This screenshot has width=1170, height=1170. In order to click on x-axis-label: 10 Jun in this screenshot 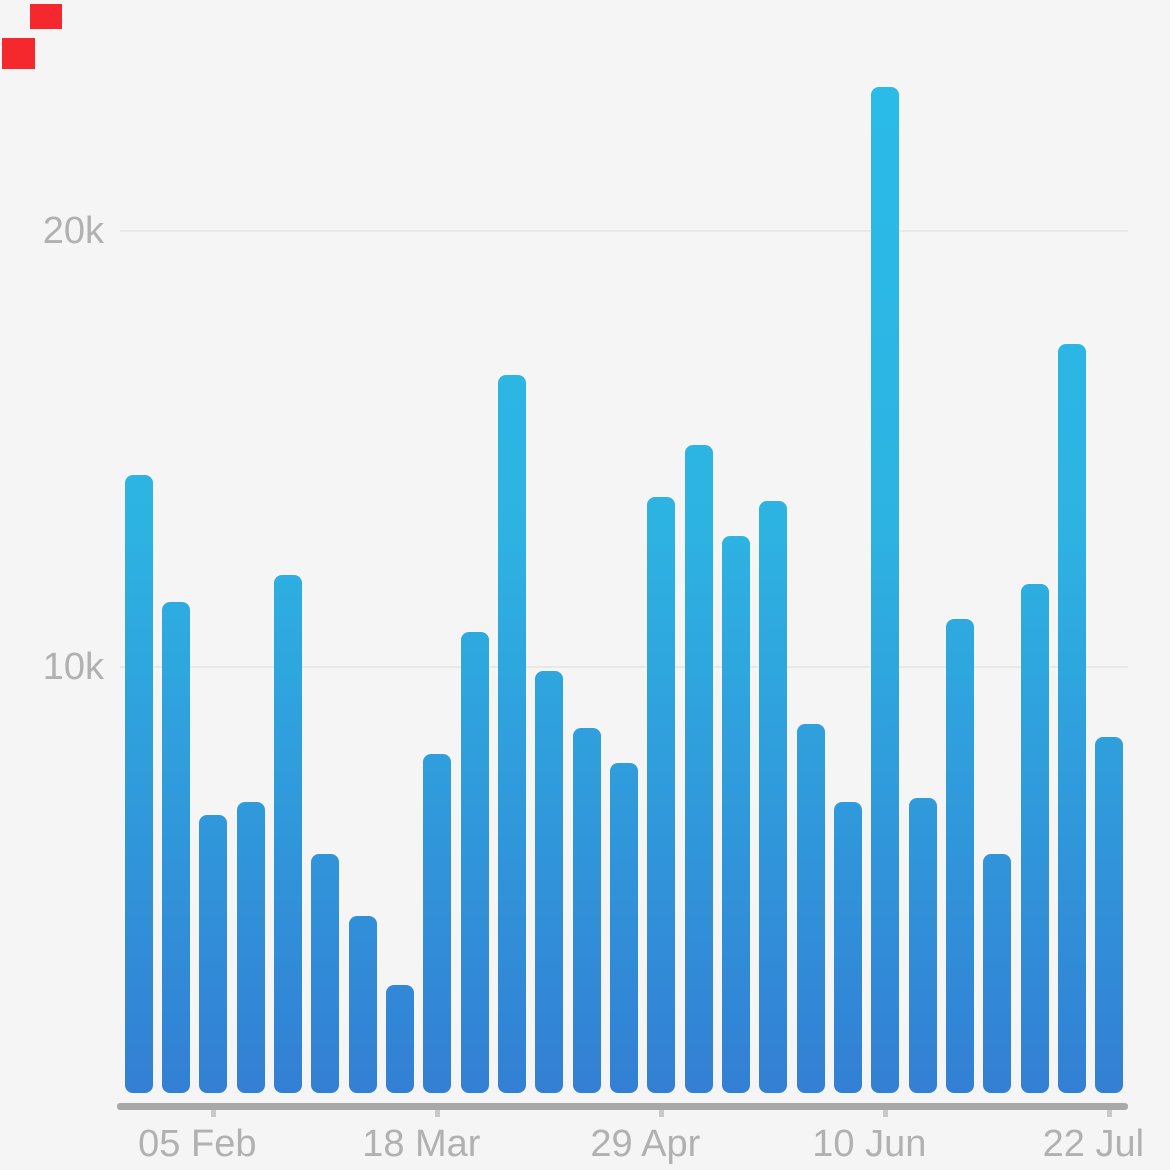, I will do `click(869, 1144)`.